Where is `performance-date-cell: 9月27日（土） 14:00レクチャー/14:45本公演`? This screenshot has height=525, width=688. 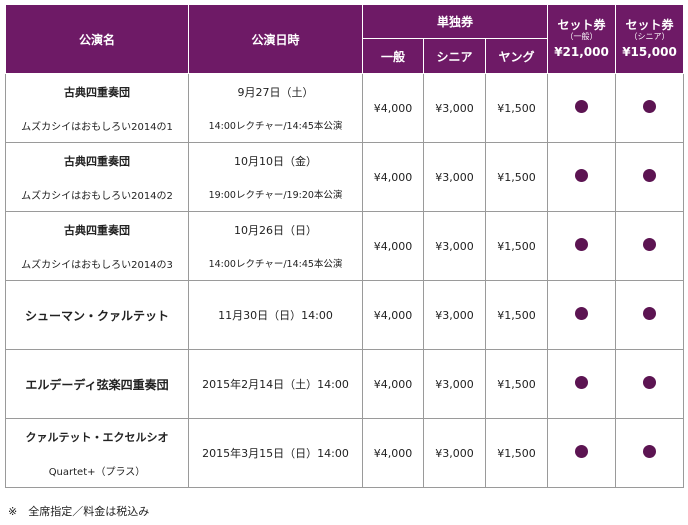 performance-date-cell: 9月27日（土） 14:00レクチャー/14:45本公演 is located at coordinates (275, 108).